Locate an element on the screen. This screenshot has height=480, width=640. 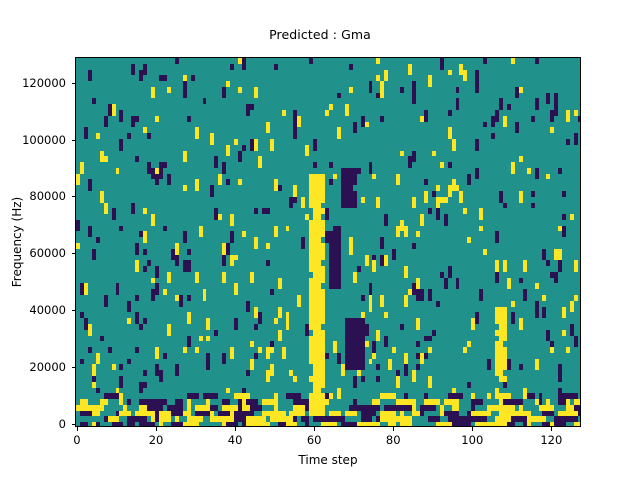
x-tick-label: 60 is located at coordinates (314, 440).